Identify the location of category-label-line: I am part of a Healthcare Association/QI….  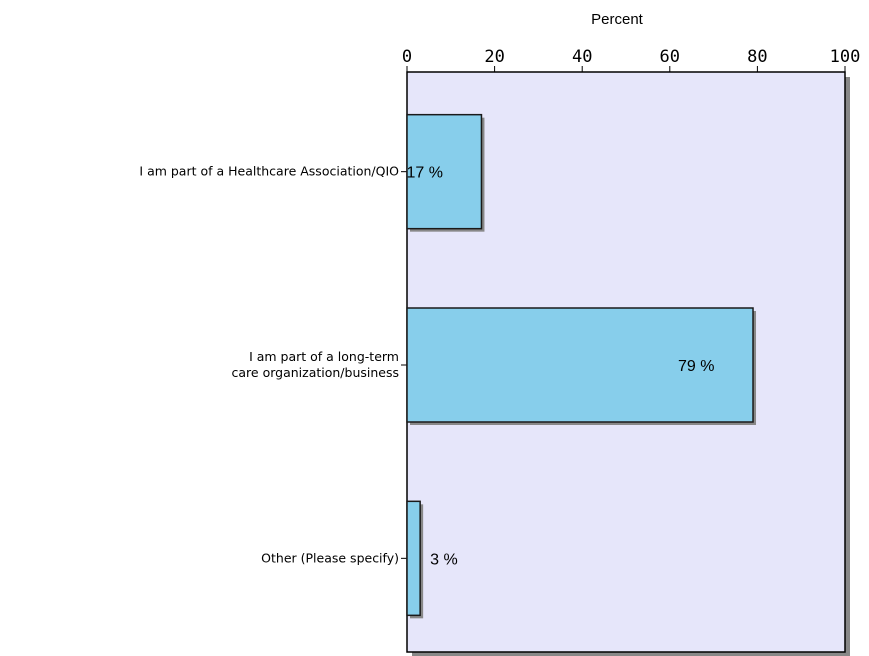
(269, 171).